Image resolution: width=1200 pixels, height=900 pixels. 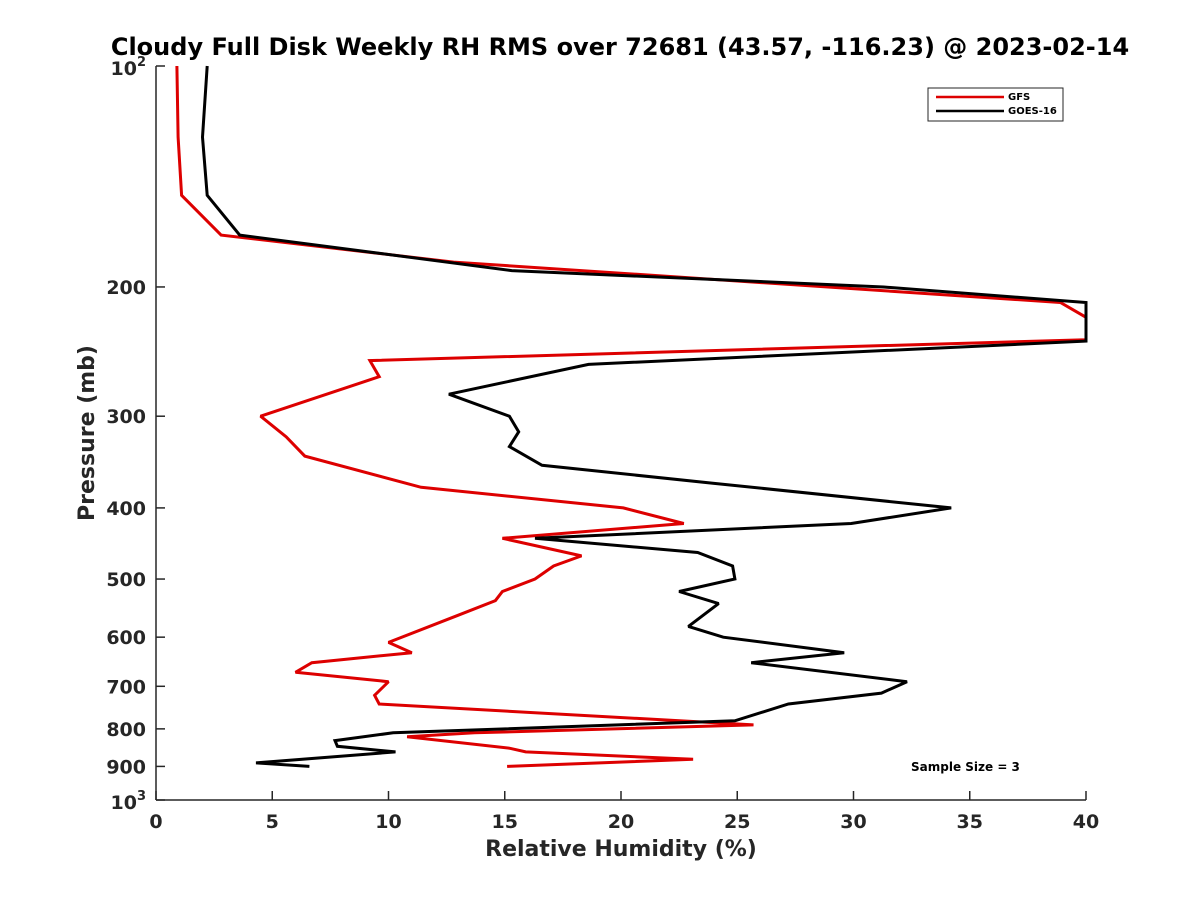 I want to click on x-tick-label: 25, so click(x=737, y=822).